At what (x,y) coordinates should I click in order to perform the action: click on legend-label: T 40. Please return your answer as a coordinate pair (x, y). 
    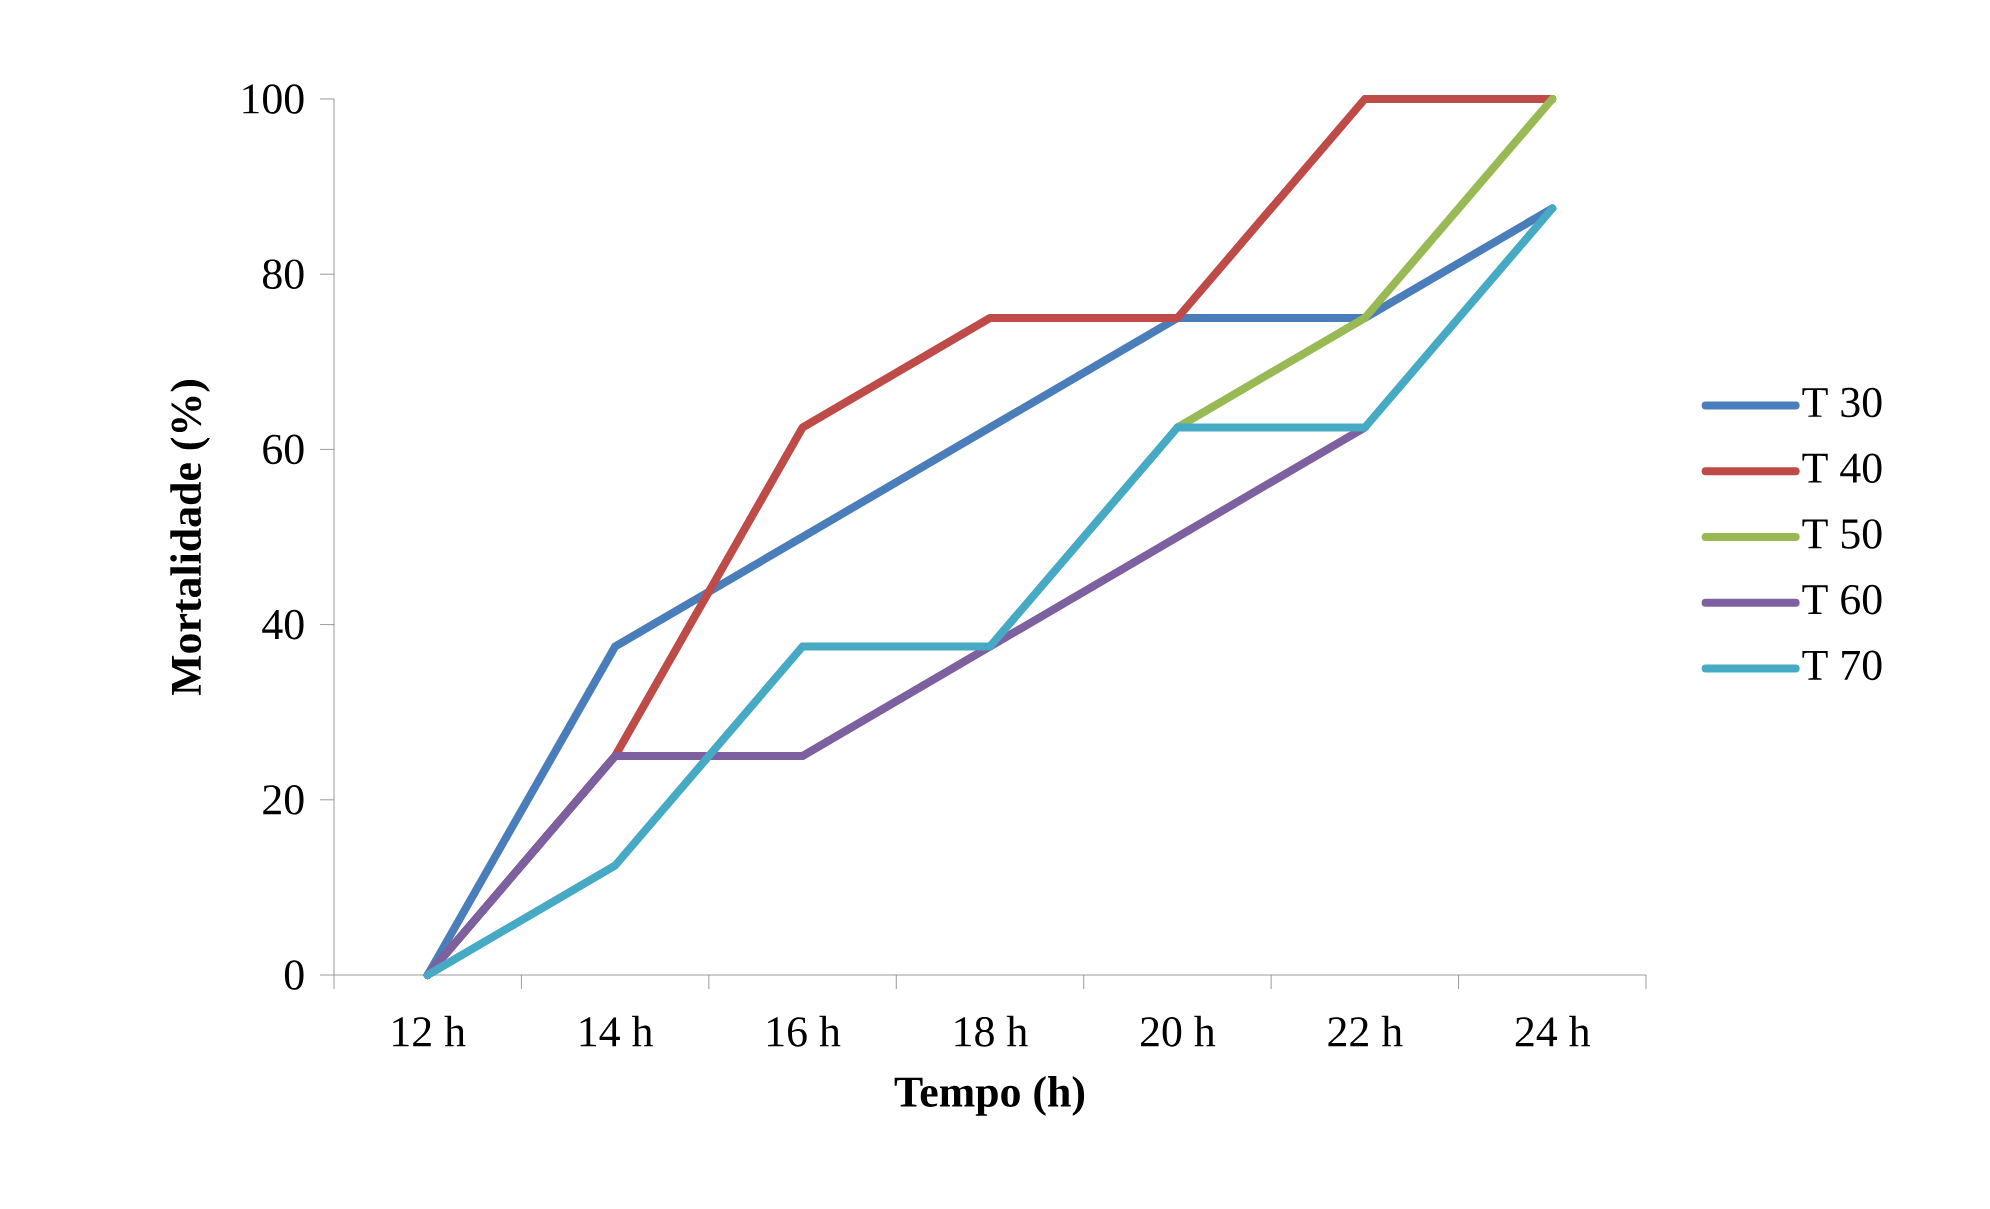
    Looking at the image, I should click on (1842, 468).